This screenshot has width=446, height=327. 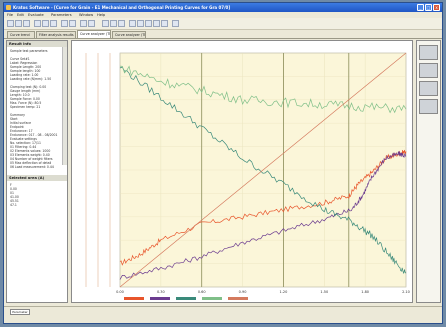 What do you see at coordinates (25, 99) in the screenshot?
I see `result-info-line: Sample Force: 0.00` at bounding box center [25, 99].